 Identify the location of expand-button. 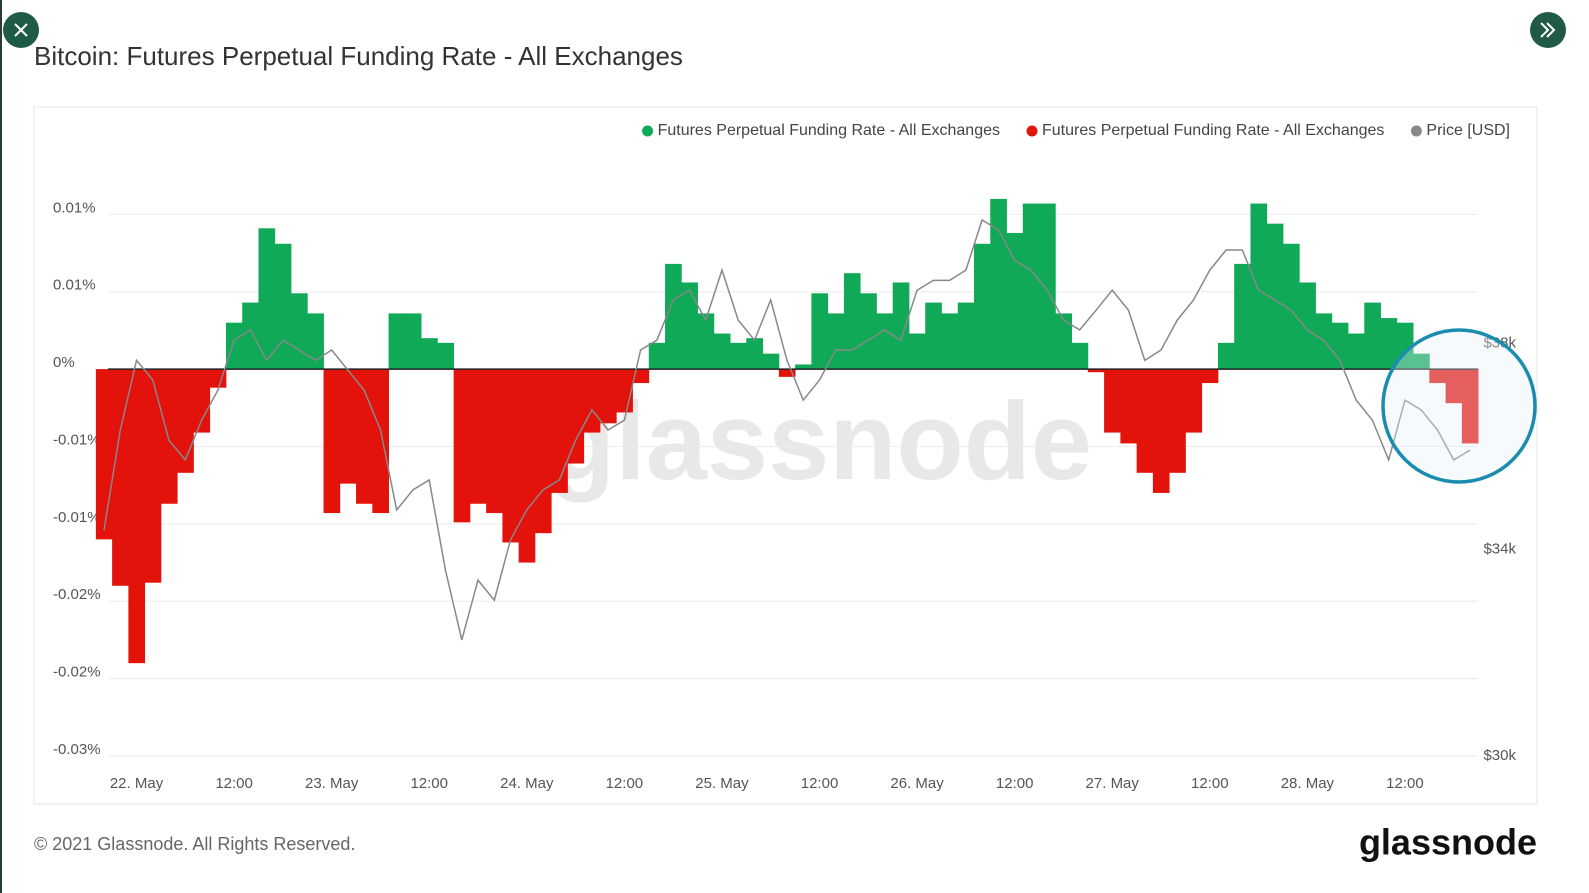
(1548, 30).